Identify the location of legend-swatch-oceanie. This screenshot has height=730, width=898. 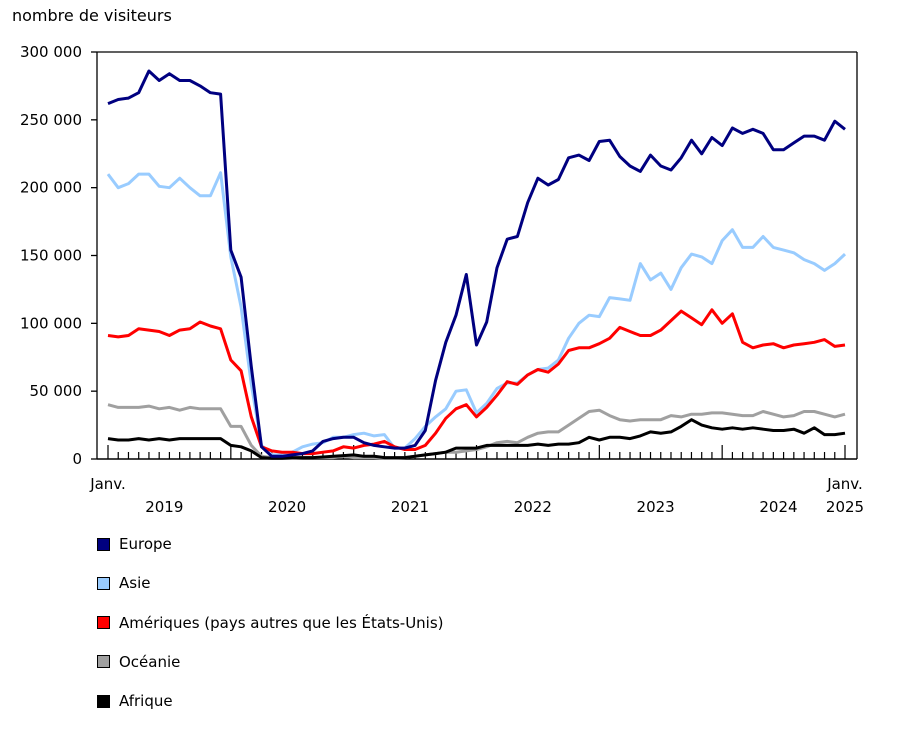
(103, 662).